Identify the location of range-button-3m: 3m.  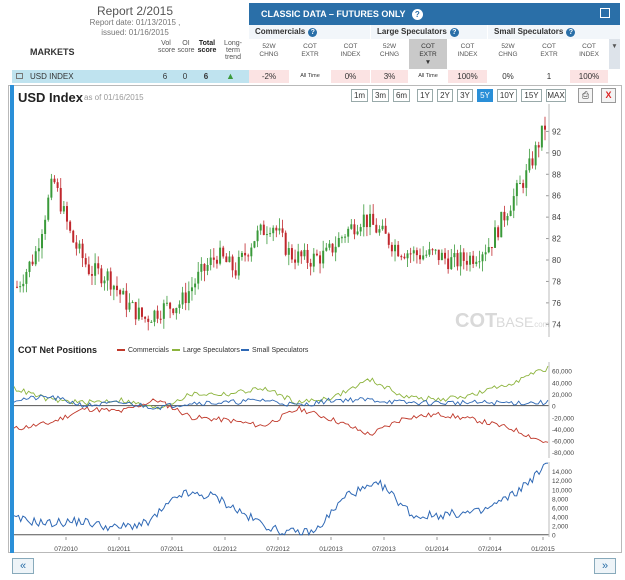
(380, 95).